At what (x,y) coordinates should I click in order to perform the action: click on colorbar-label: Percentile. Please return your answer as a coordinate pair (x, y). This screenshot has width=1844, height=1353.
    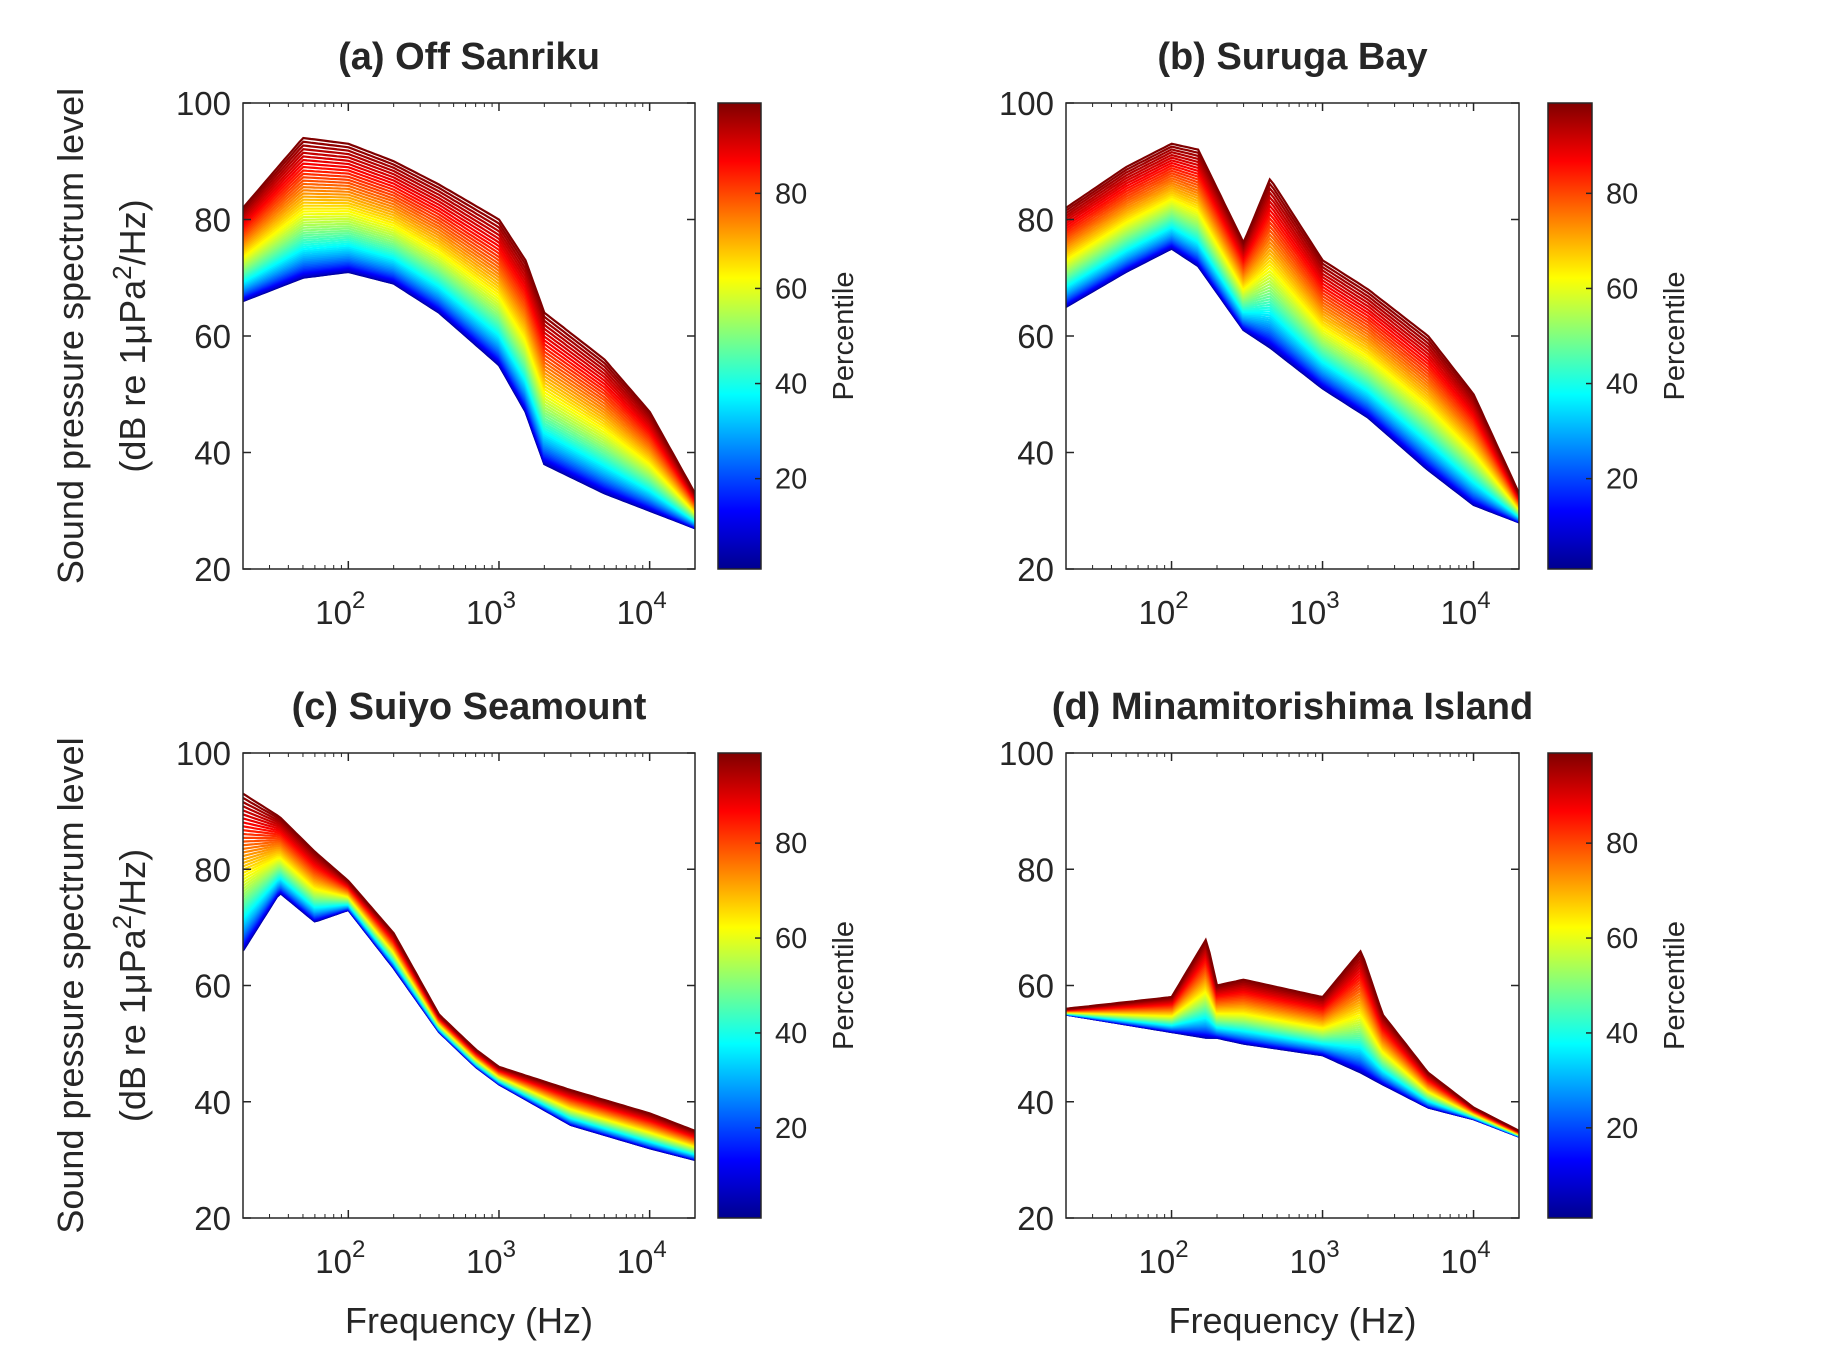
    Looking at the image, I should click on (844, 336).